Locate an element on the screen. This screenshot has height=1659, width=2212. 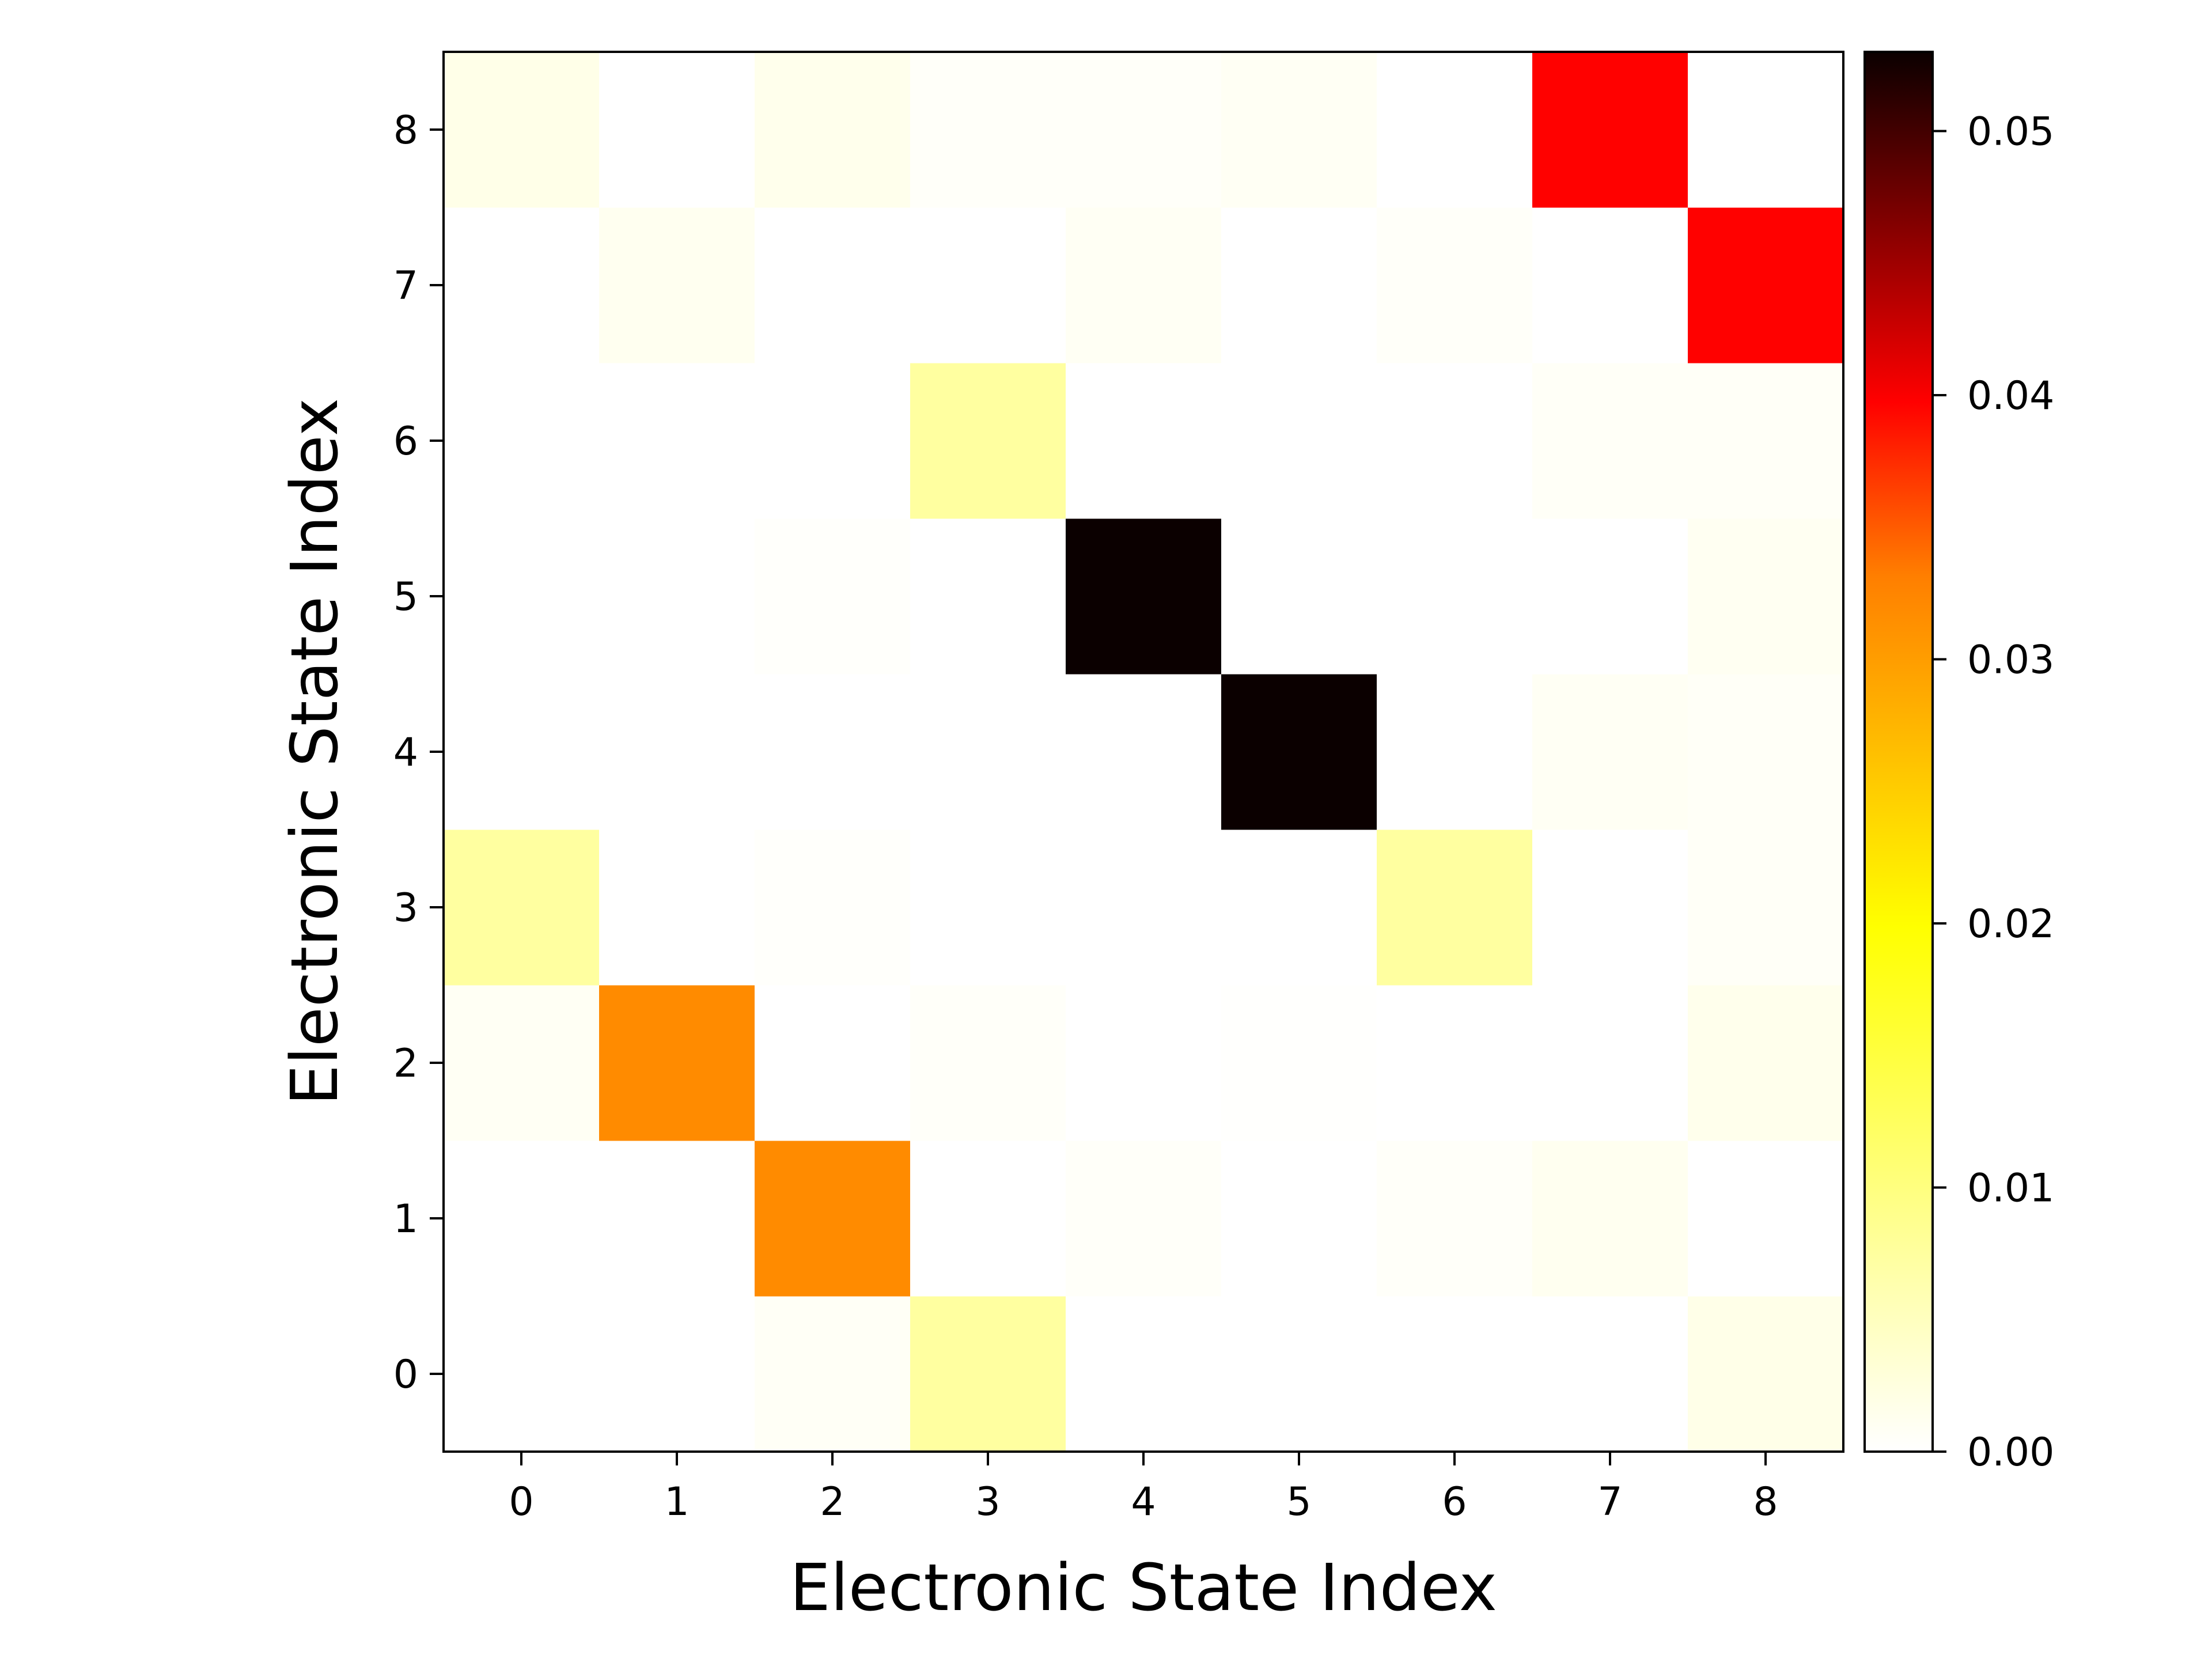
x-axis-label: Electronic State Index is located at coordinates (1143, 1588).